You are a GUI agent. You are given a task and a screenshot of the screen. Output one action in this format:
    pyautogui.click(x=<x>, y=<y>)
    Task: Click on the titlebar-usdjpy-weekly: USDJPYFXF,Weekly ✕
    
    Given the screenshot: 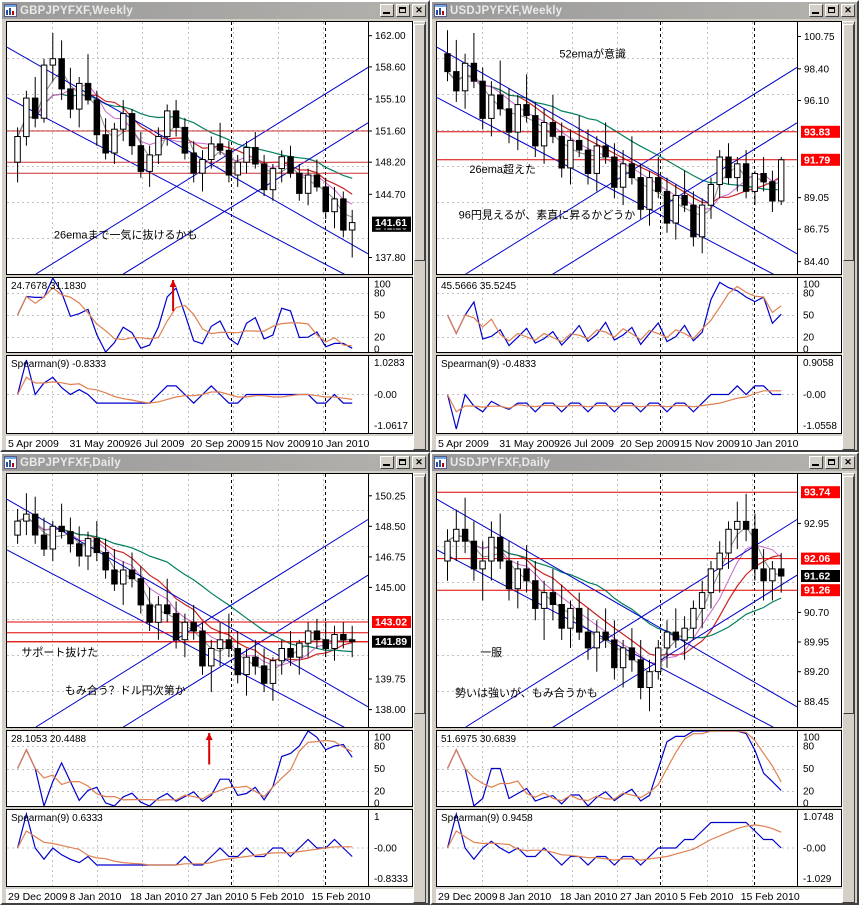 What is the action you would take?
    pyautogui.click(x=644, y=10)
    